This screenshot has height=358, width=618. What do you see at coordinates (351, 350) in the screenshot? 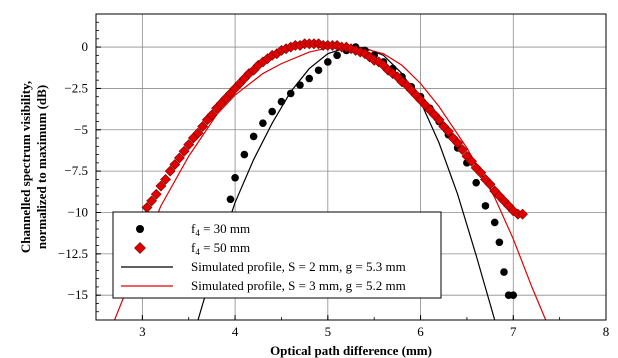
I see `x-axis-title: Optical path difference (mm)` at bounding box center [351, 350].